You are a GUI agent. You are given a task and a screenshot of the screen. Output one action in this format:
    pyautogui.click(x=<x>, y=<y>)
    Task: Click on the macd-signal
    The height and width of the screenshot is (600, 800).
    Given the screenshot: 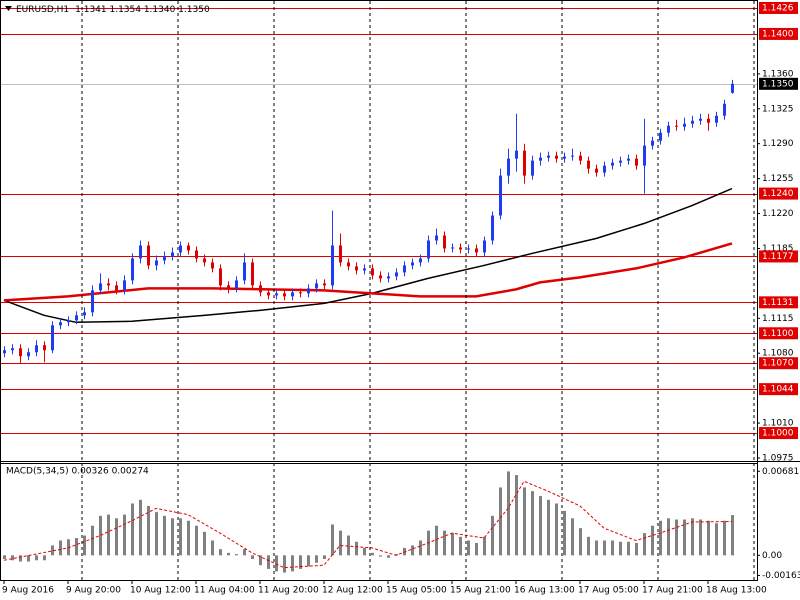 What is the action you would take?
    pyautogui.click(x=368, y=524)
    